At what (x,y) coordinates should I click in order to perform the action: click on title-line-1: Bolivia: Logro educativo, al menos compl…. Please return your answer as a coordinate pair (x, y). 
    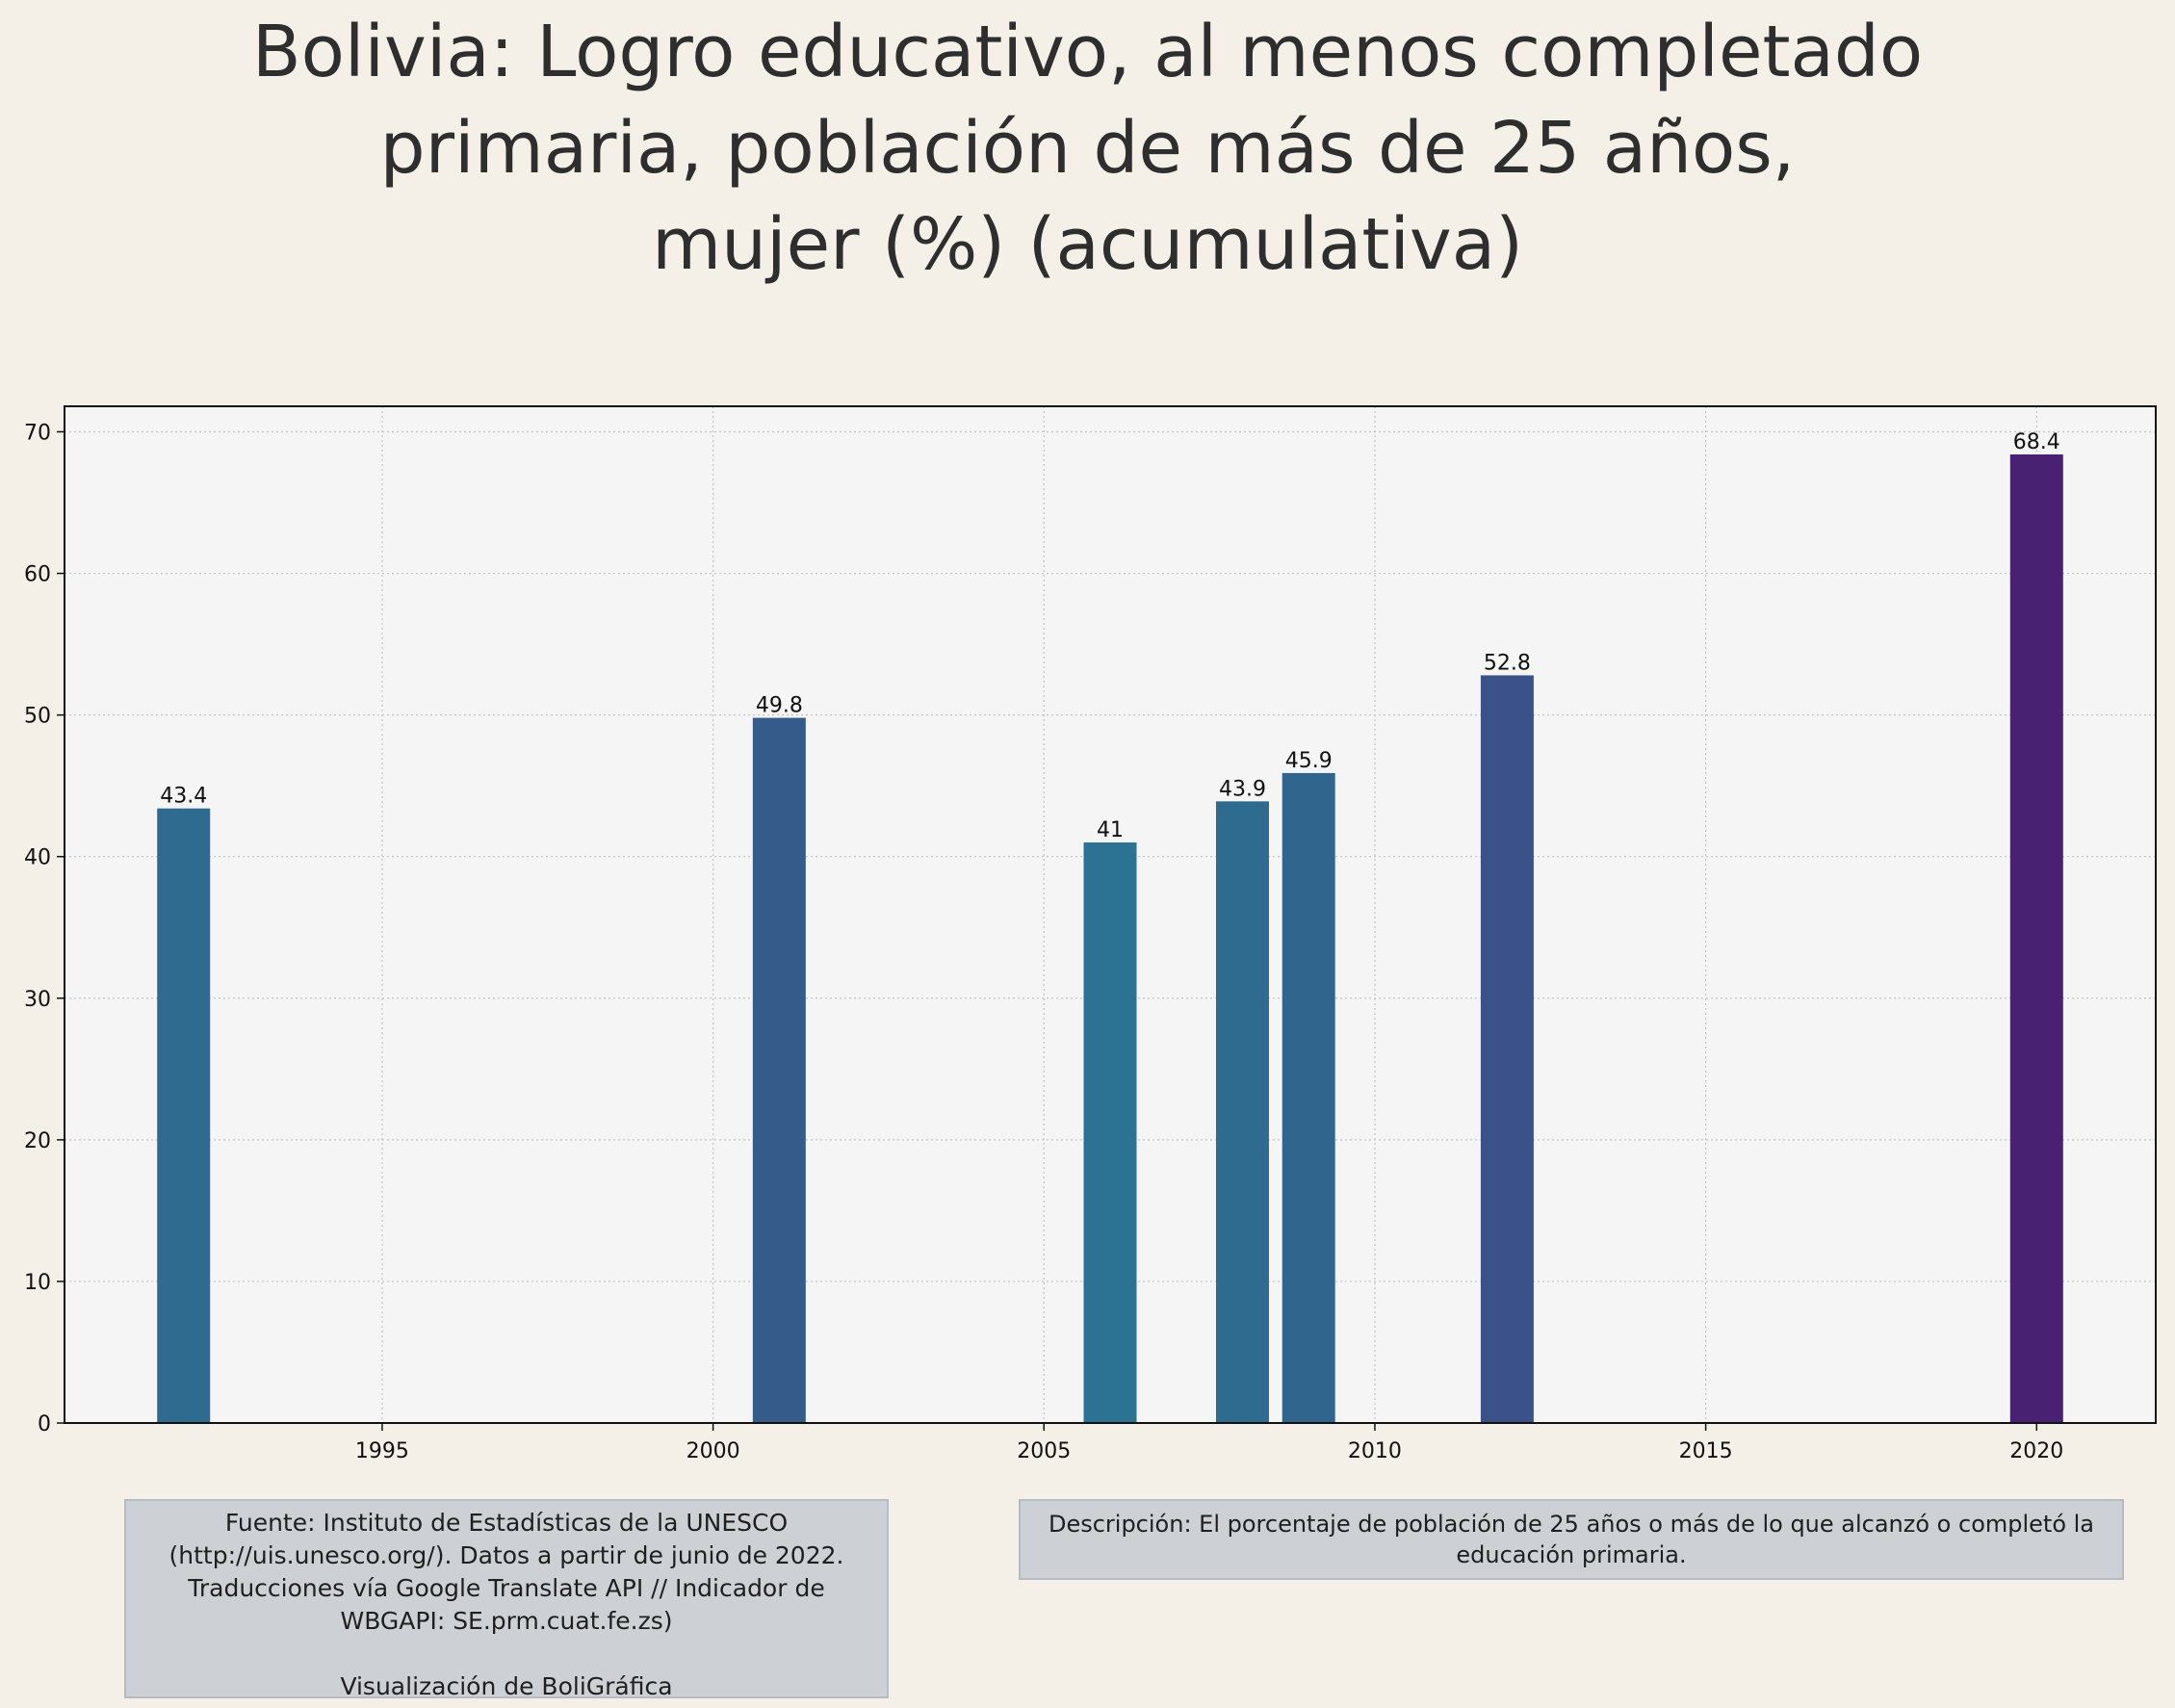
    Looking at the image, I should click on (1087, 52).